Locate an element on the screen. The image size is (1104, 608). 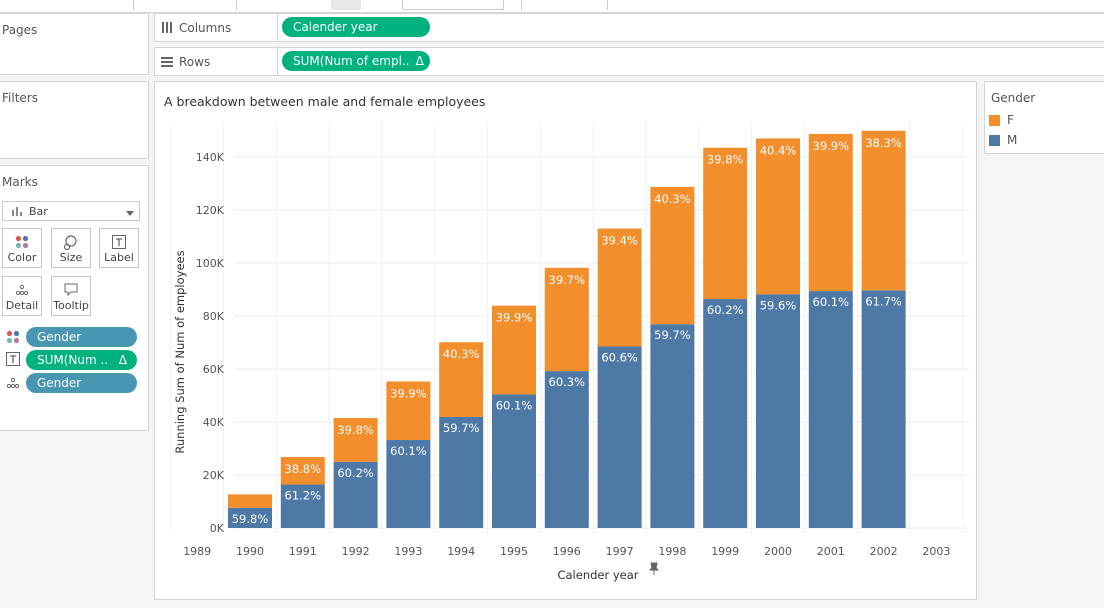
data-label-f: 38.3% is located at coordinates (883, 143).